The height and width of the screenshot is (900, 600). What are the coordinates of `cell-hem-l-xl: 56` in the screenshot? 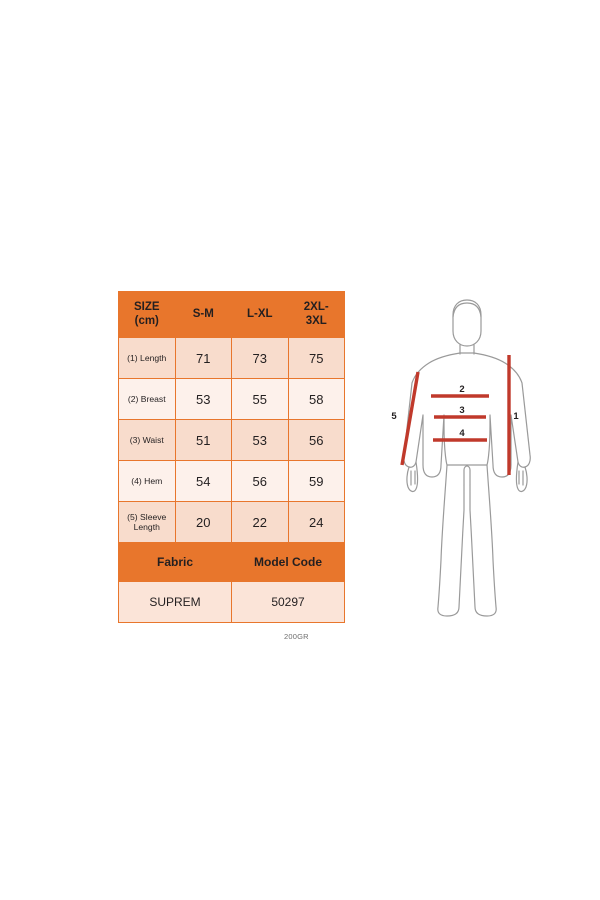 It's located at (260, 481).